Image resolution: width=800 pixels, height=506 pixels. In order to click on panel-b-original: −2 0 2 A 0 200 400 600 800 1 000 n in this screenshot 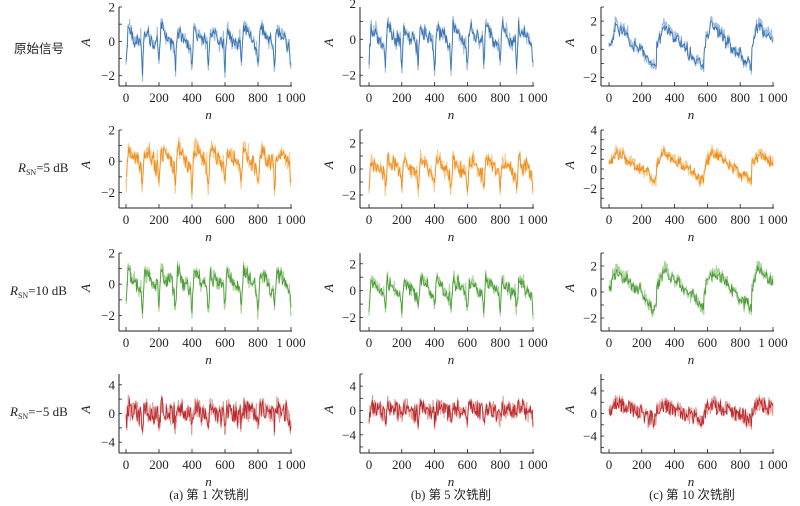, I will do `click(434, 61)`.